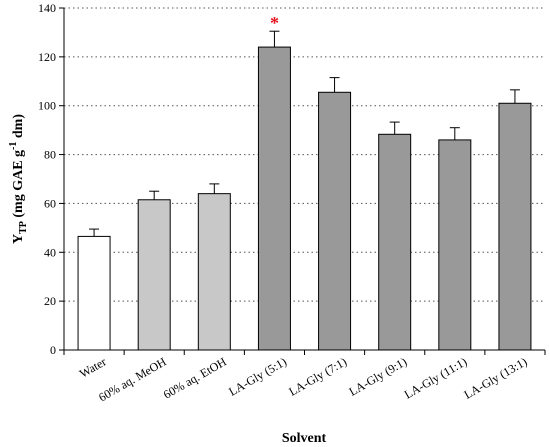  I want to click on y-tick-label: 100, so click(47, 106).